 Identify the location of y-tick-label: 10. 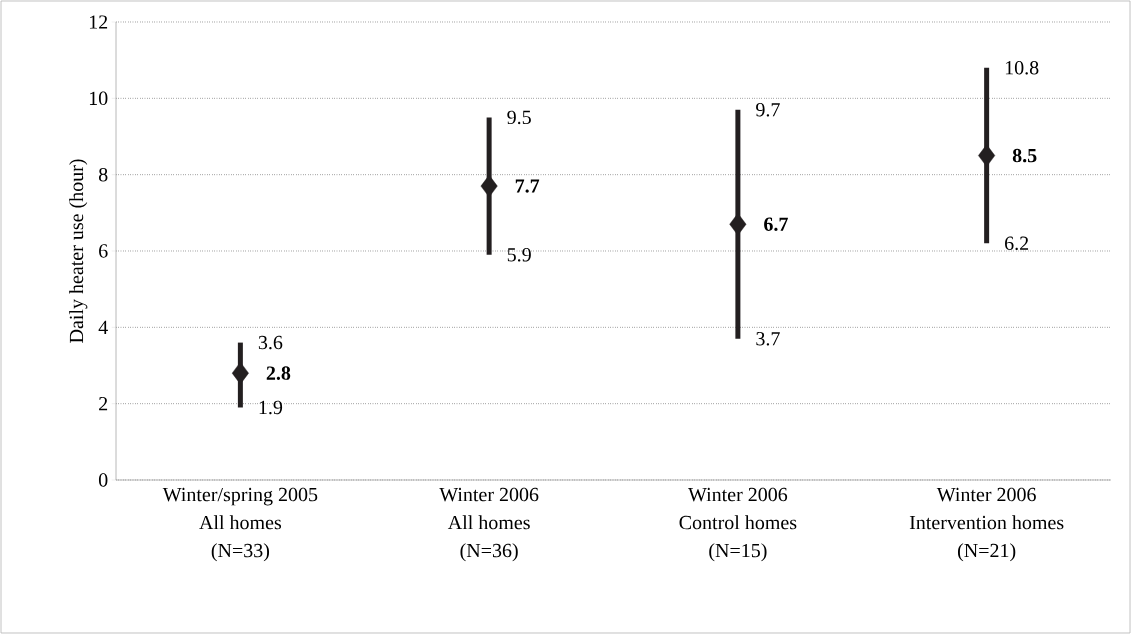
(98, 98).